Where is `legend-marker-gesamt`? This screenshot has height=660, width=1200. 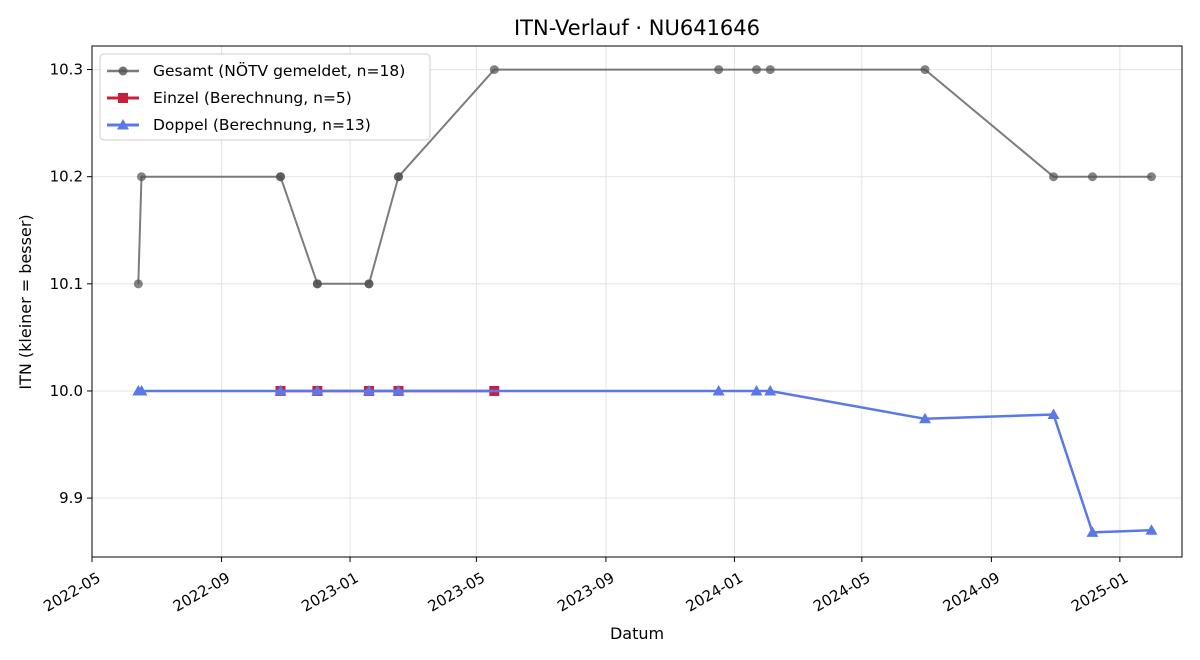
legend-marker-gesamt is located at coordinates (123, 71).